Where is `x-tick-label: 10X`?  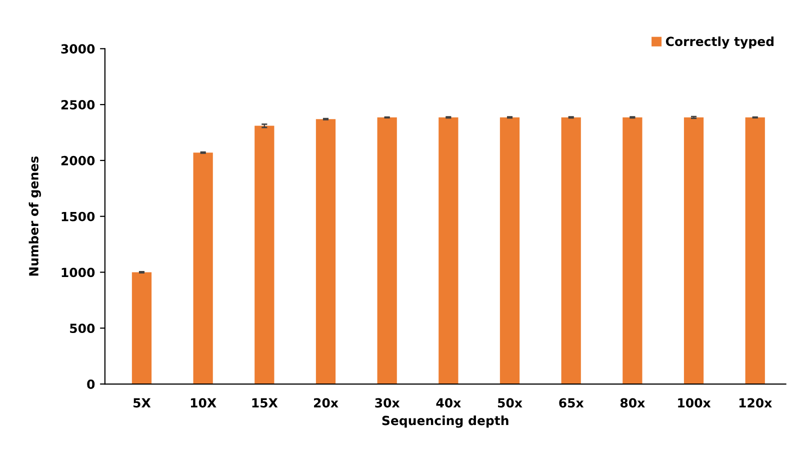
x-tick-label: 10X is located at coordinates (203, 403).